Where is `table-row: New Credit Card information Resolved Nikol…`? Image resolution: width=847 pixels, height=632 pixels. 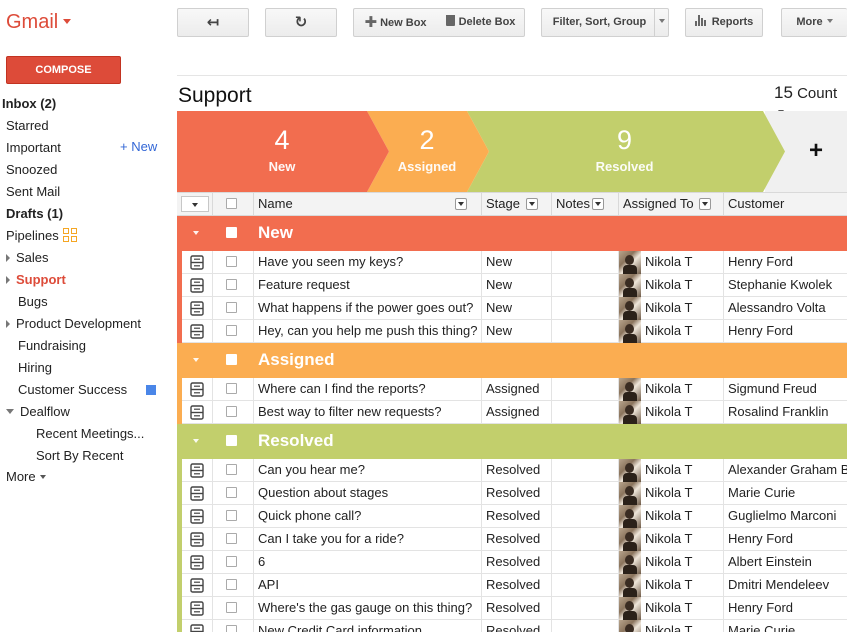 table-row: New Credit Card information Resolved Nikol… is located at coordinates (512, 626).